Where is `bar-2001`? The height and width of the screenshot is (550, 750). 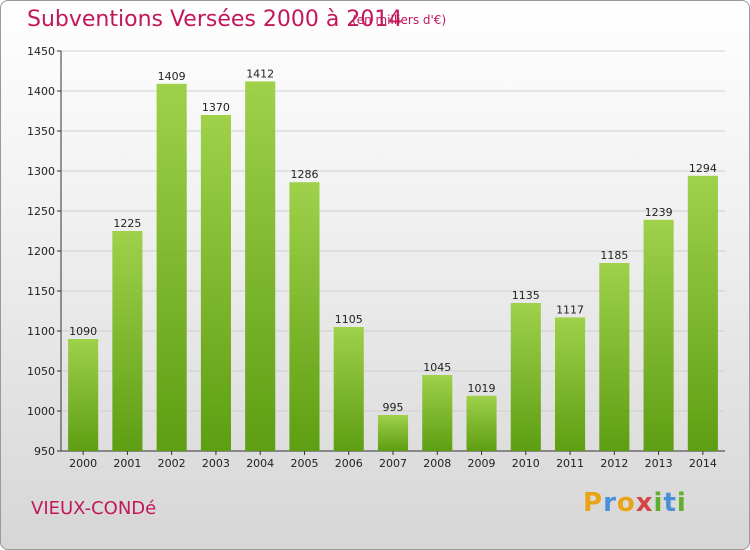
bar-2001 is located at coordinates (127, 341).